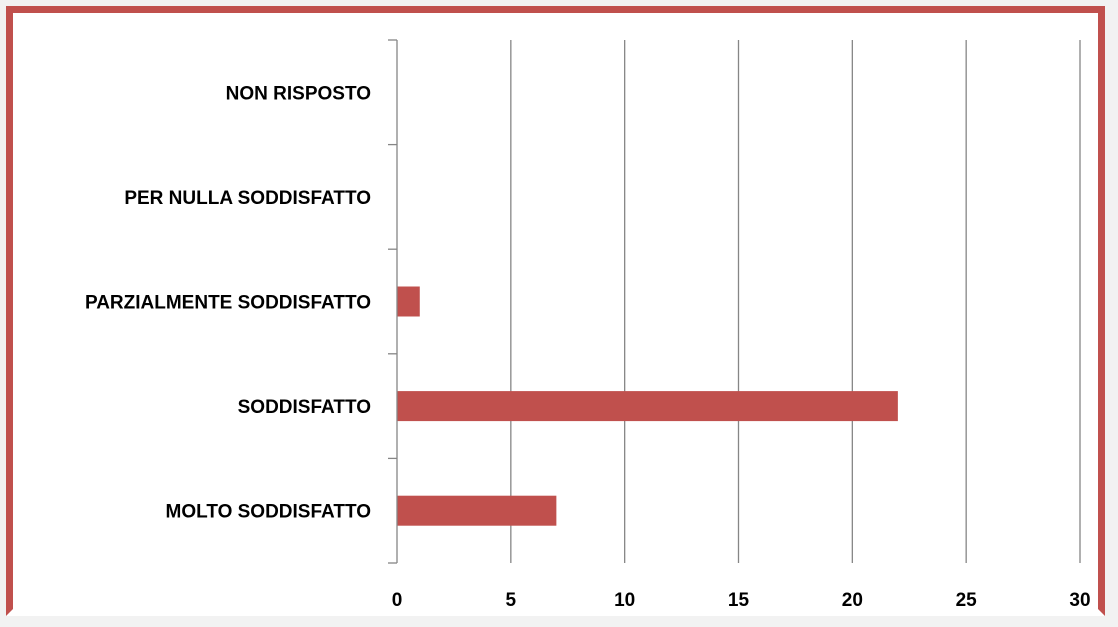  What do you see at coordinates (624, 600) in the screenshot?
I see `tick-label: 10` at bounding box center [624, 600].